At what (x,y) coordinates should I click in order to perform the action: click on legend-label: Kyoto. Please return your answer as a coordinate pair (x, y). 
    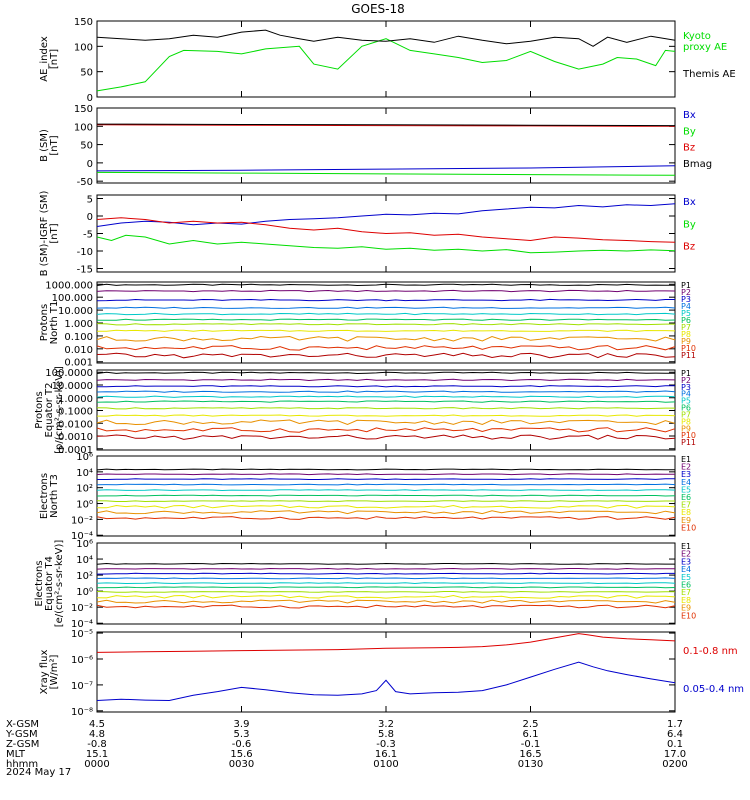
    Looking at the image, I should click on (697, 36).